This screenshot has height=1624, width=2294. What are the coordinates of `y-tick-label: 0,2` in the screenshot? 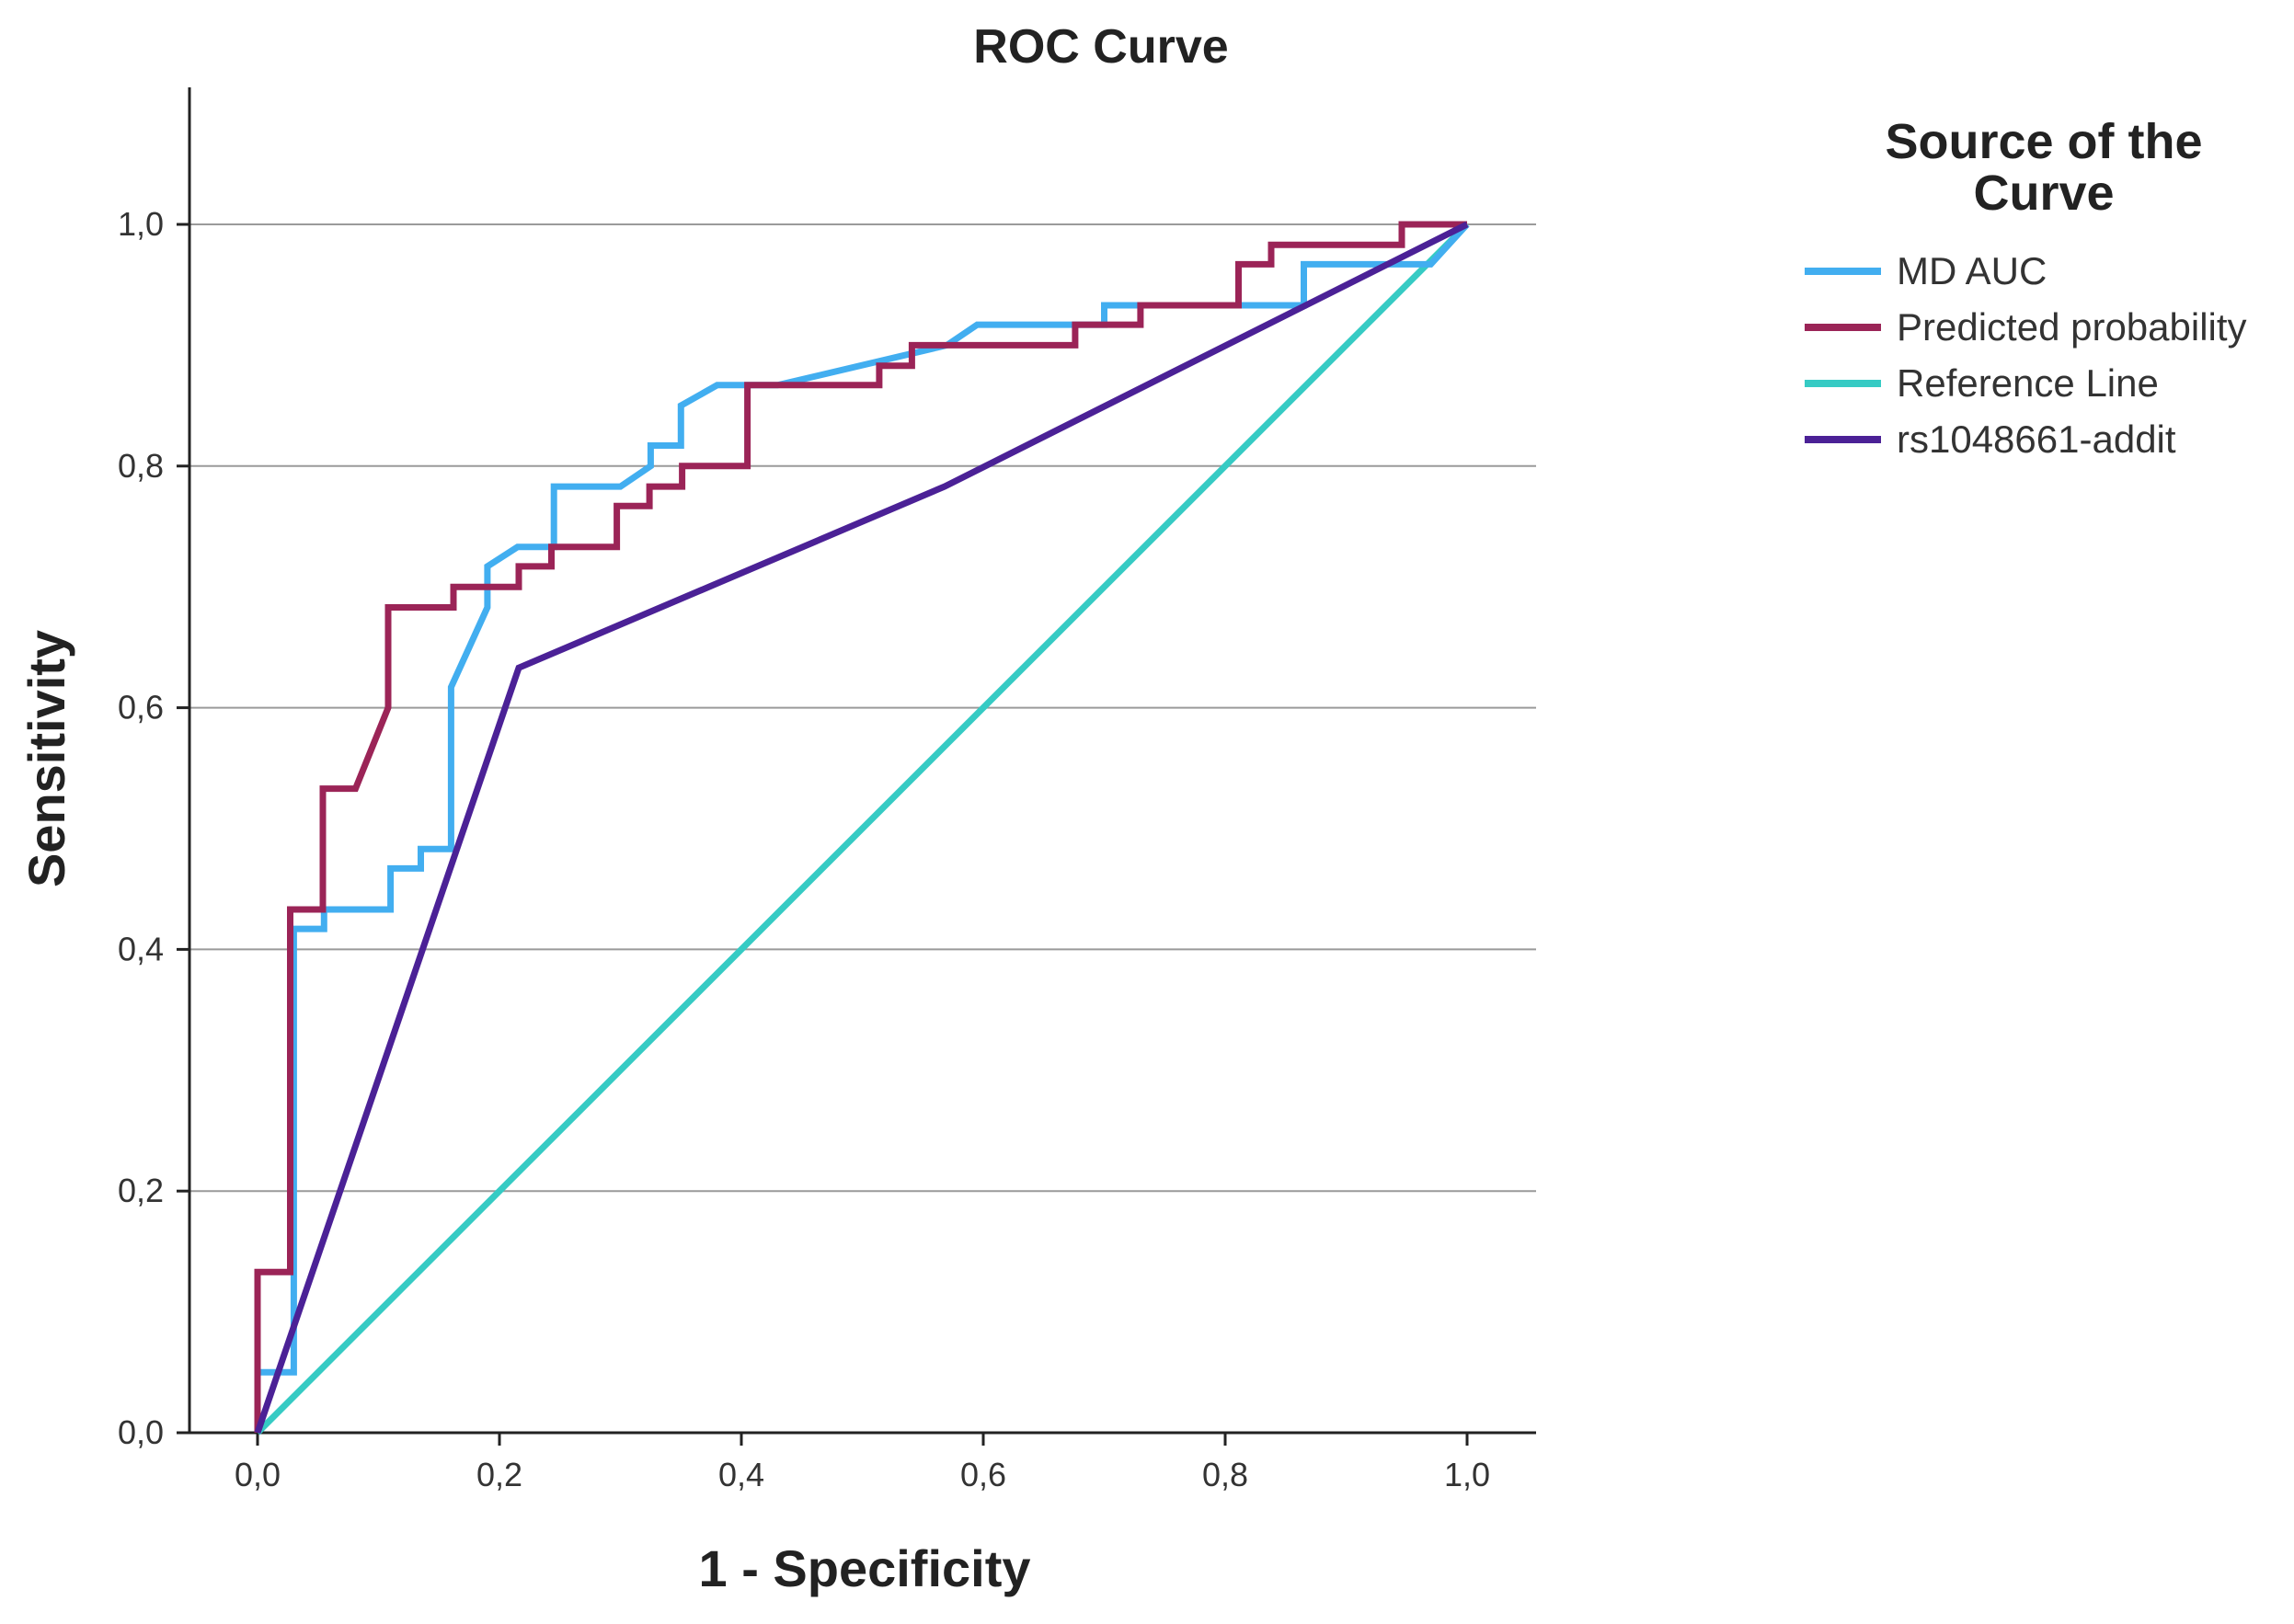 It's located at (141, 1191).